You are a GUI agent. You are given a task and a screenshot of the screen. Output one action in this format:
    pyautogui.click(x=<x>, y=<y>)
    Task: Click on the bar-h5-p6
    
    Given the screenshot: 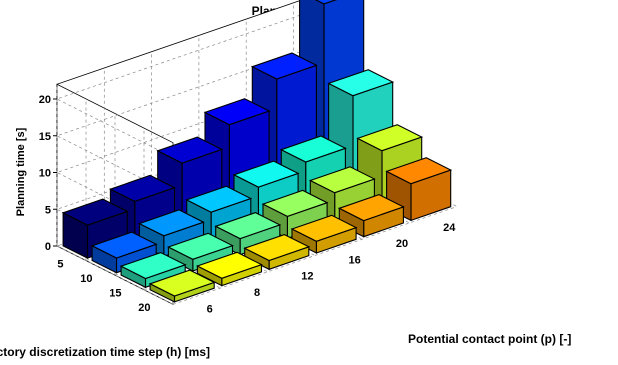 What is the action you would take?
    pyautogui.click(x=95, y=228)
    